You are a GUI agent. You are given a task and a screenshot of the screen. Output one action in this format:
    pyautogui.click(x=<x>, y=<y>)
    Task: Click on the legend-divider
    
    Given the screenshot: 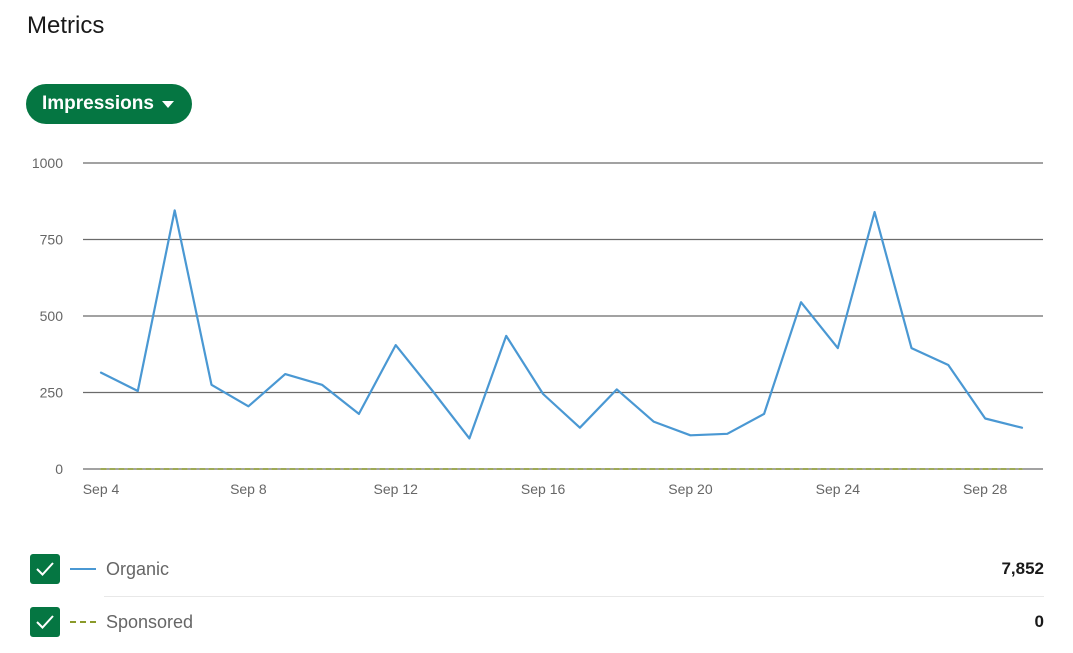 What is the action you would take?
    pyautogui.click(x=574, y=596)
    